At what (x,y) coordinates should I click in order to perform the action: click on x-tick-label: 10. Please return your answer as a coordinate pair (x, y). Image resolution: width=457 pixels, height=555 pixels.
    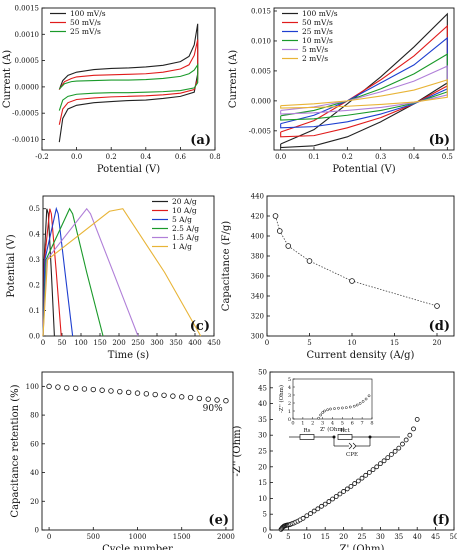
    Looking at the image, I should click on (352, 343).